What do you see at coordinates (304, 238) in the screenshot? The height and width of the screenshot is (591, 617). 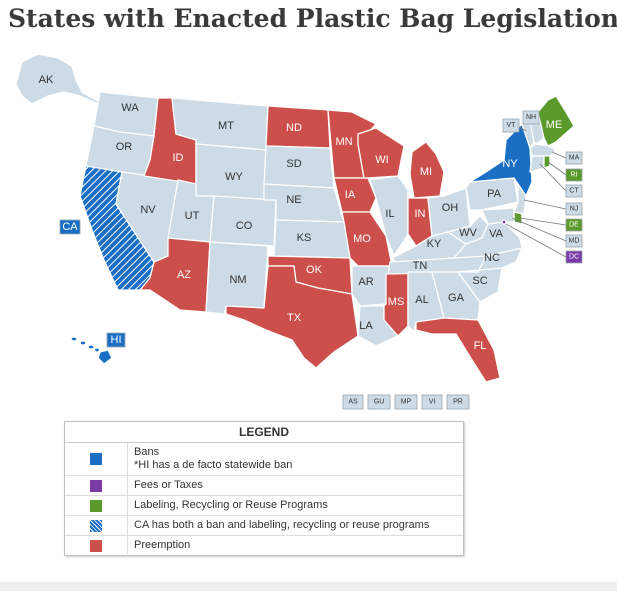 I see `label-KS: KS` at bounding box center [304, 238].